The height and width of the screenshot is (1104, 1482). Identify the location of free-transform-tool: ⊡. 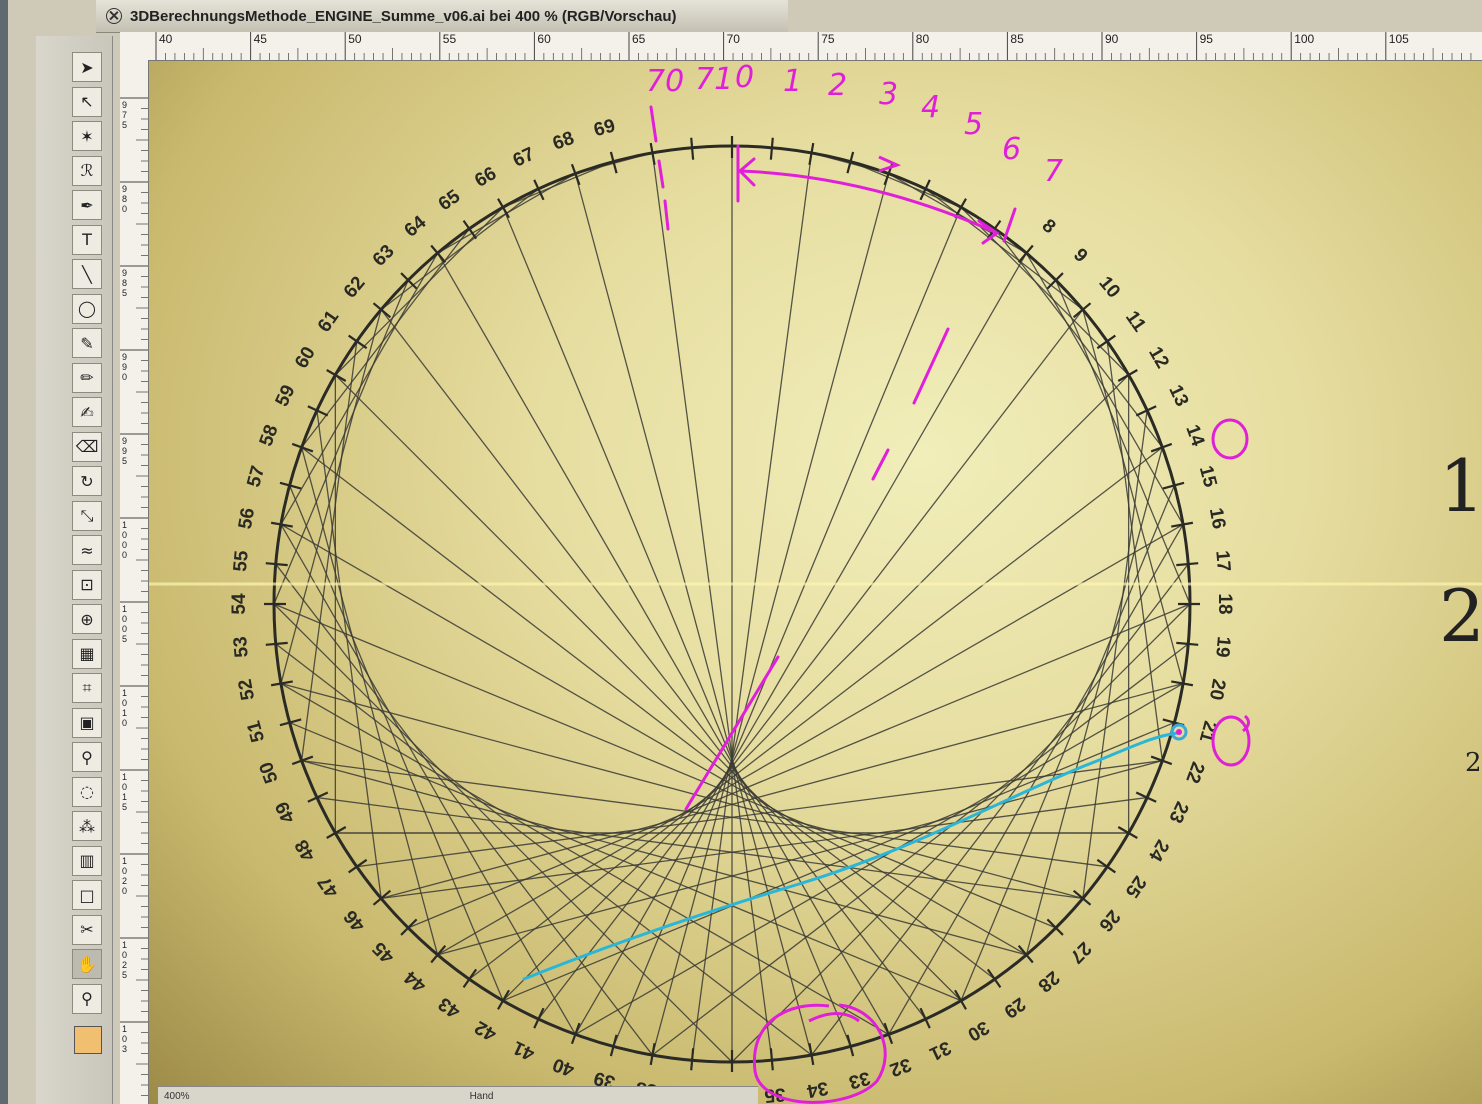
(87, 584).